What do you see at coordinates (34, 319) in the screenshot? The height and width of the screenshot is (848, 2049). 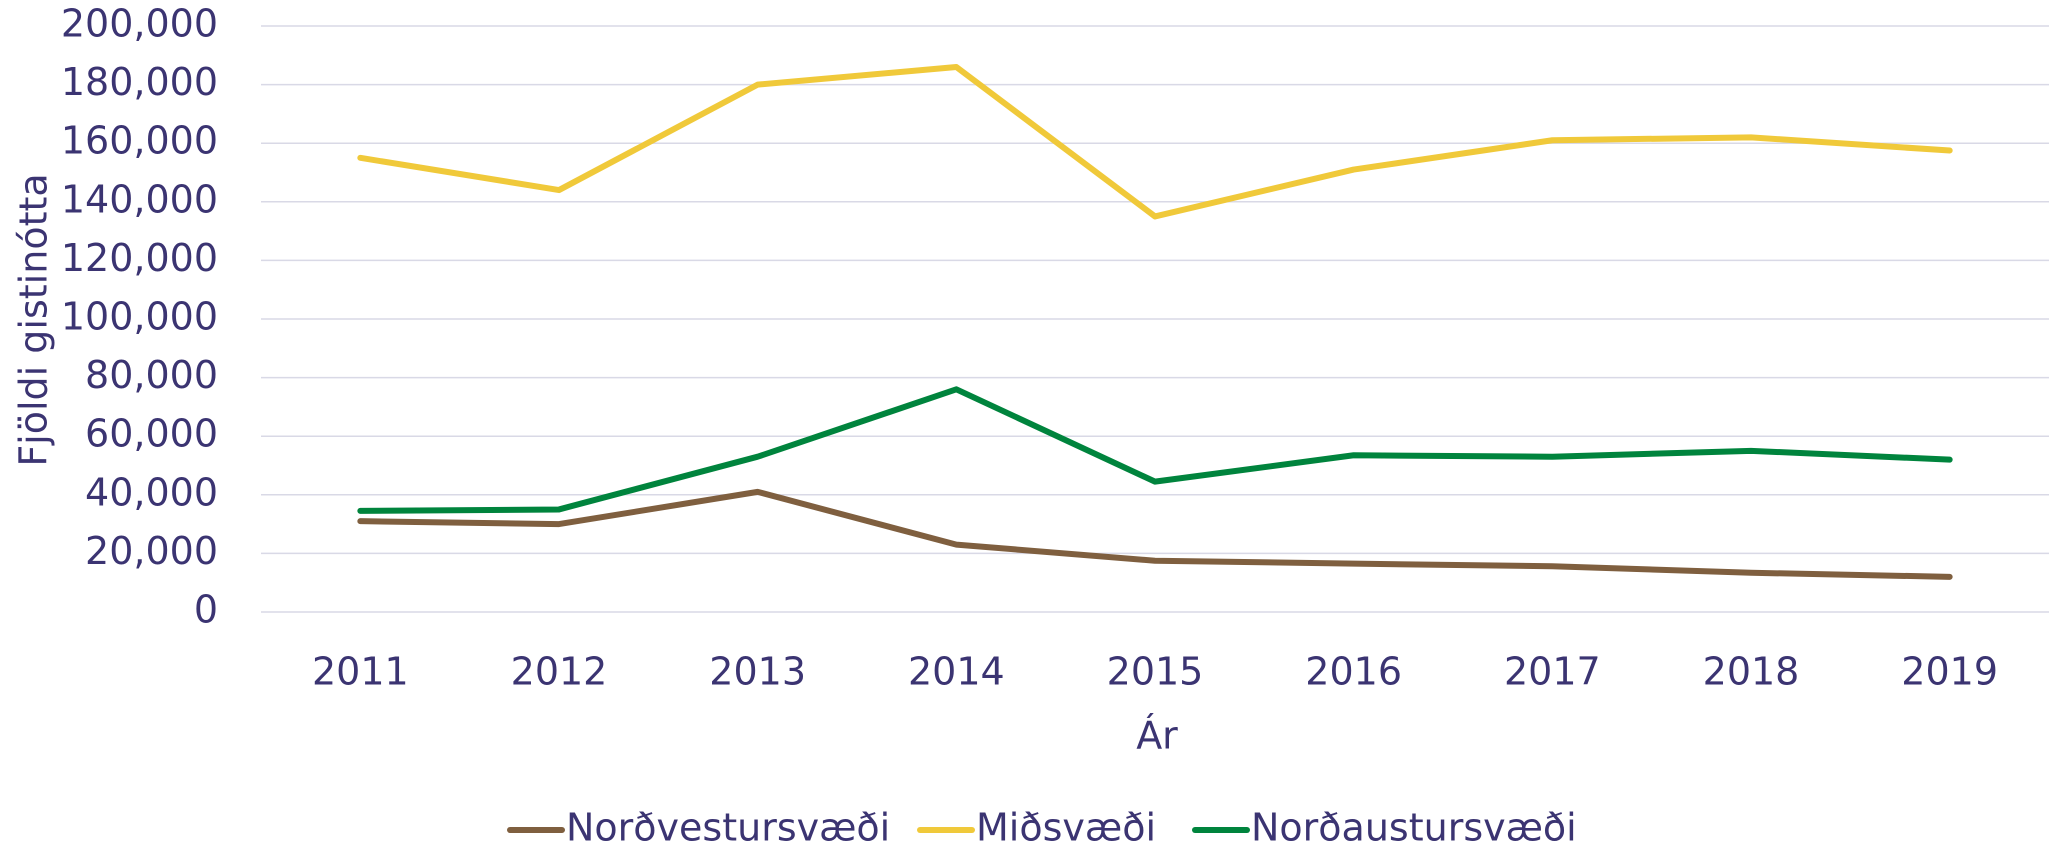 I see `y-axis-title: Fjöldi gistinótta` at bounding box center [34, 319].